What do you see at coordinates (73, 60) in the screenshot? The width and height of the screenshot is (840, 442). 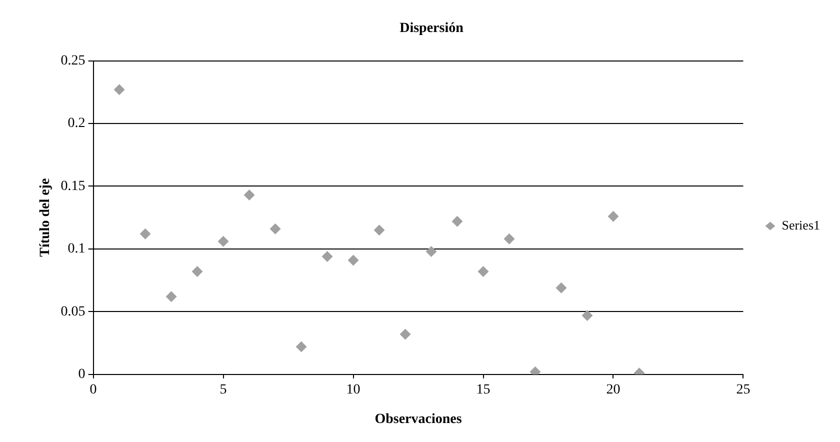 I see `y-tick-label: 0.25` at bounding box center [73, 60].